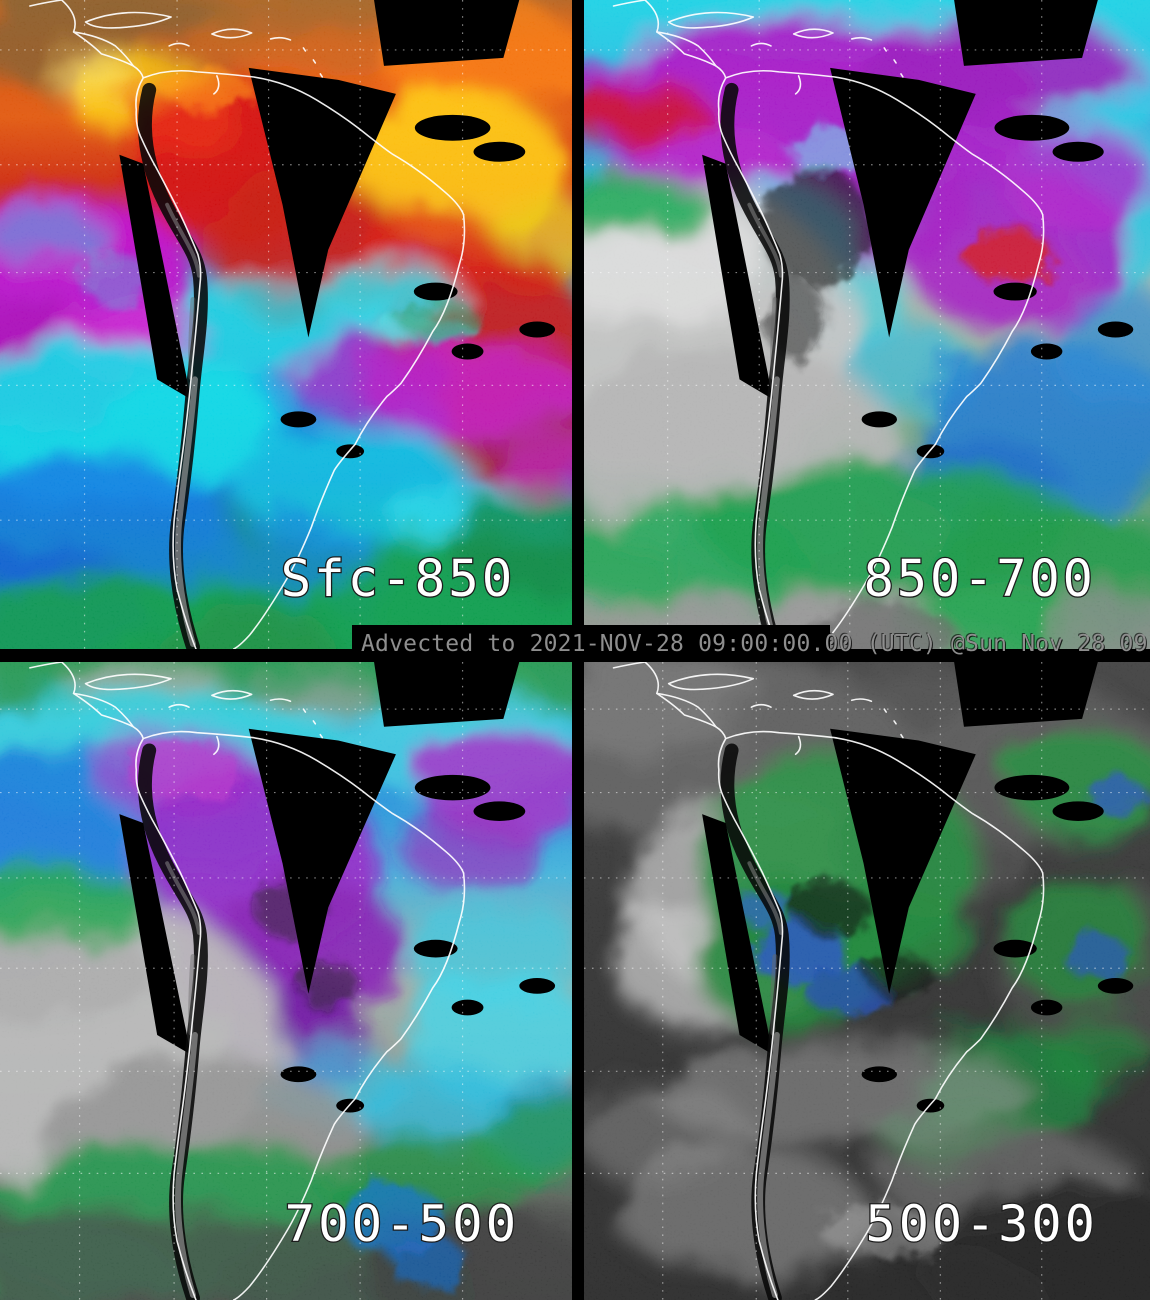  Describe the element at coordinates (982, 1223) in the screenshot. I see `panel-label-500-300: 500-300` at that location.